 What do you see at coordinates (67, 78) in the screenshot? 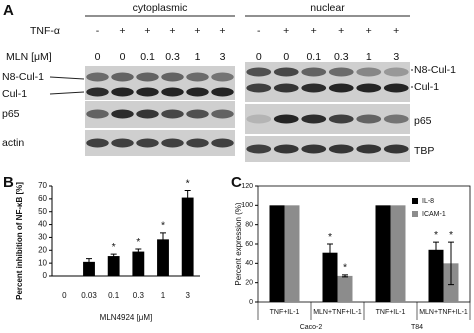
I see `band-pointer` at bounding box center [67, 78].